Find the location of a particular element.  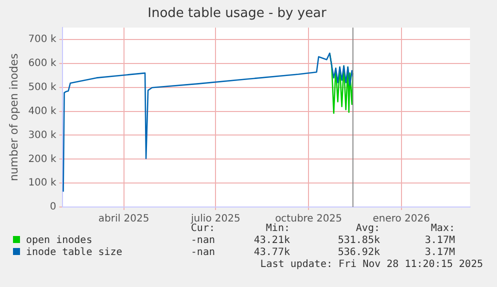

text: Max: is located at coordinates (442, 228).